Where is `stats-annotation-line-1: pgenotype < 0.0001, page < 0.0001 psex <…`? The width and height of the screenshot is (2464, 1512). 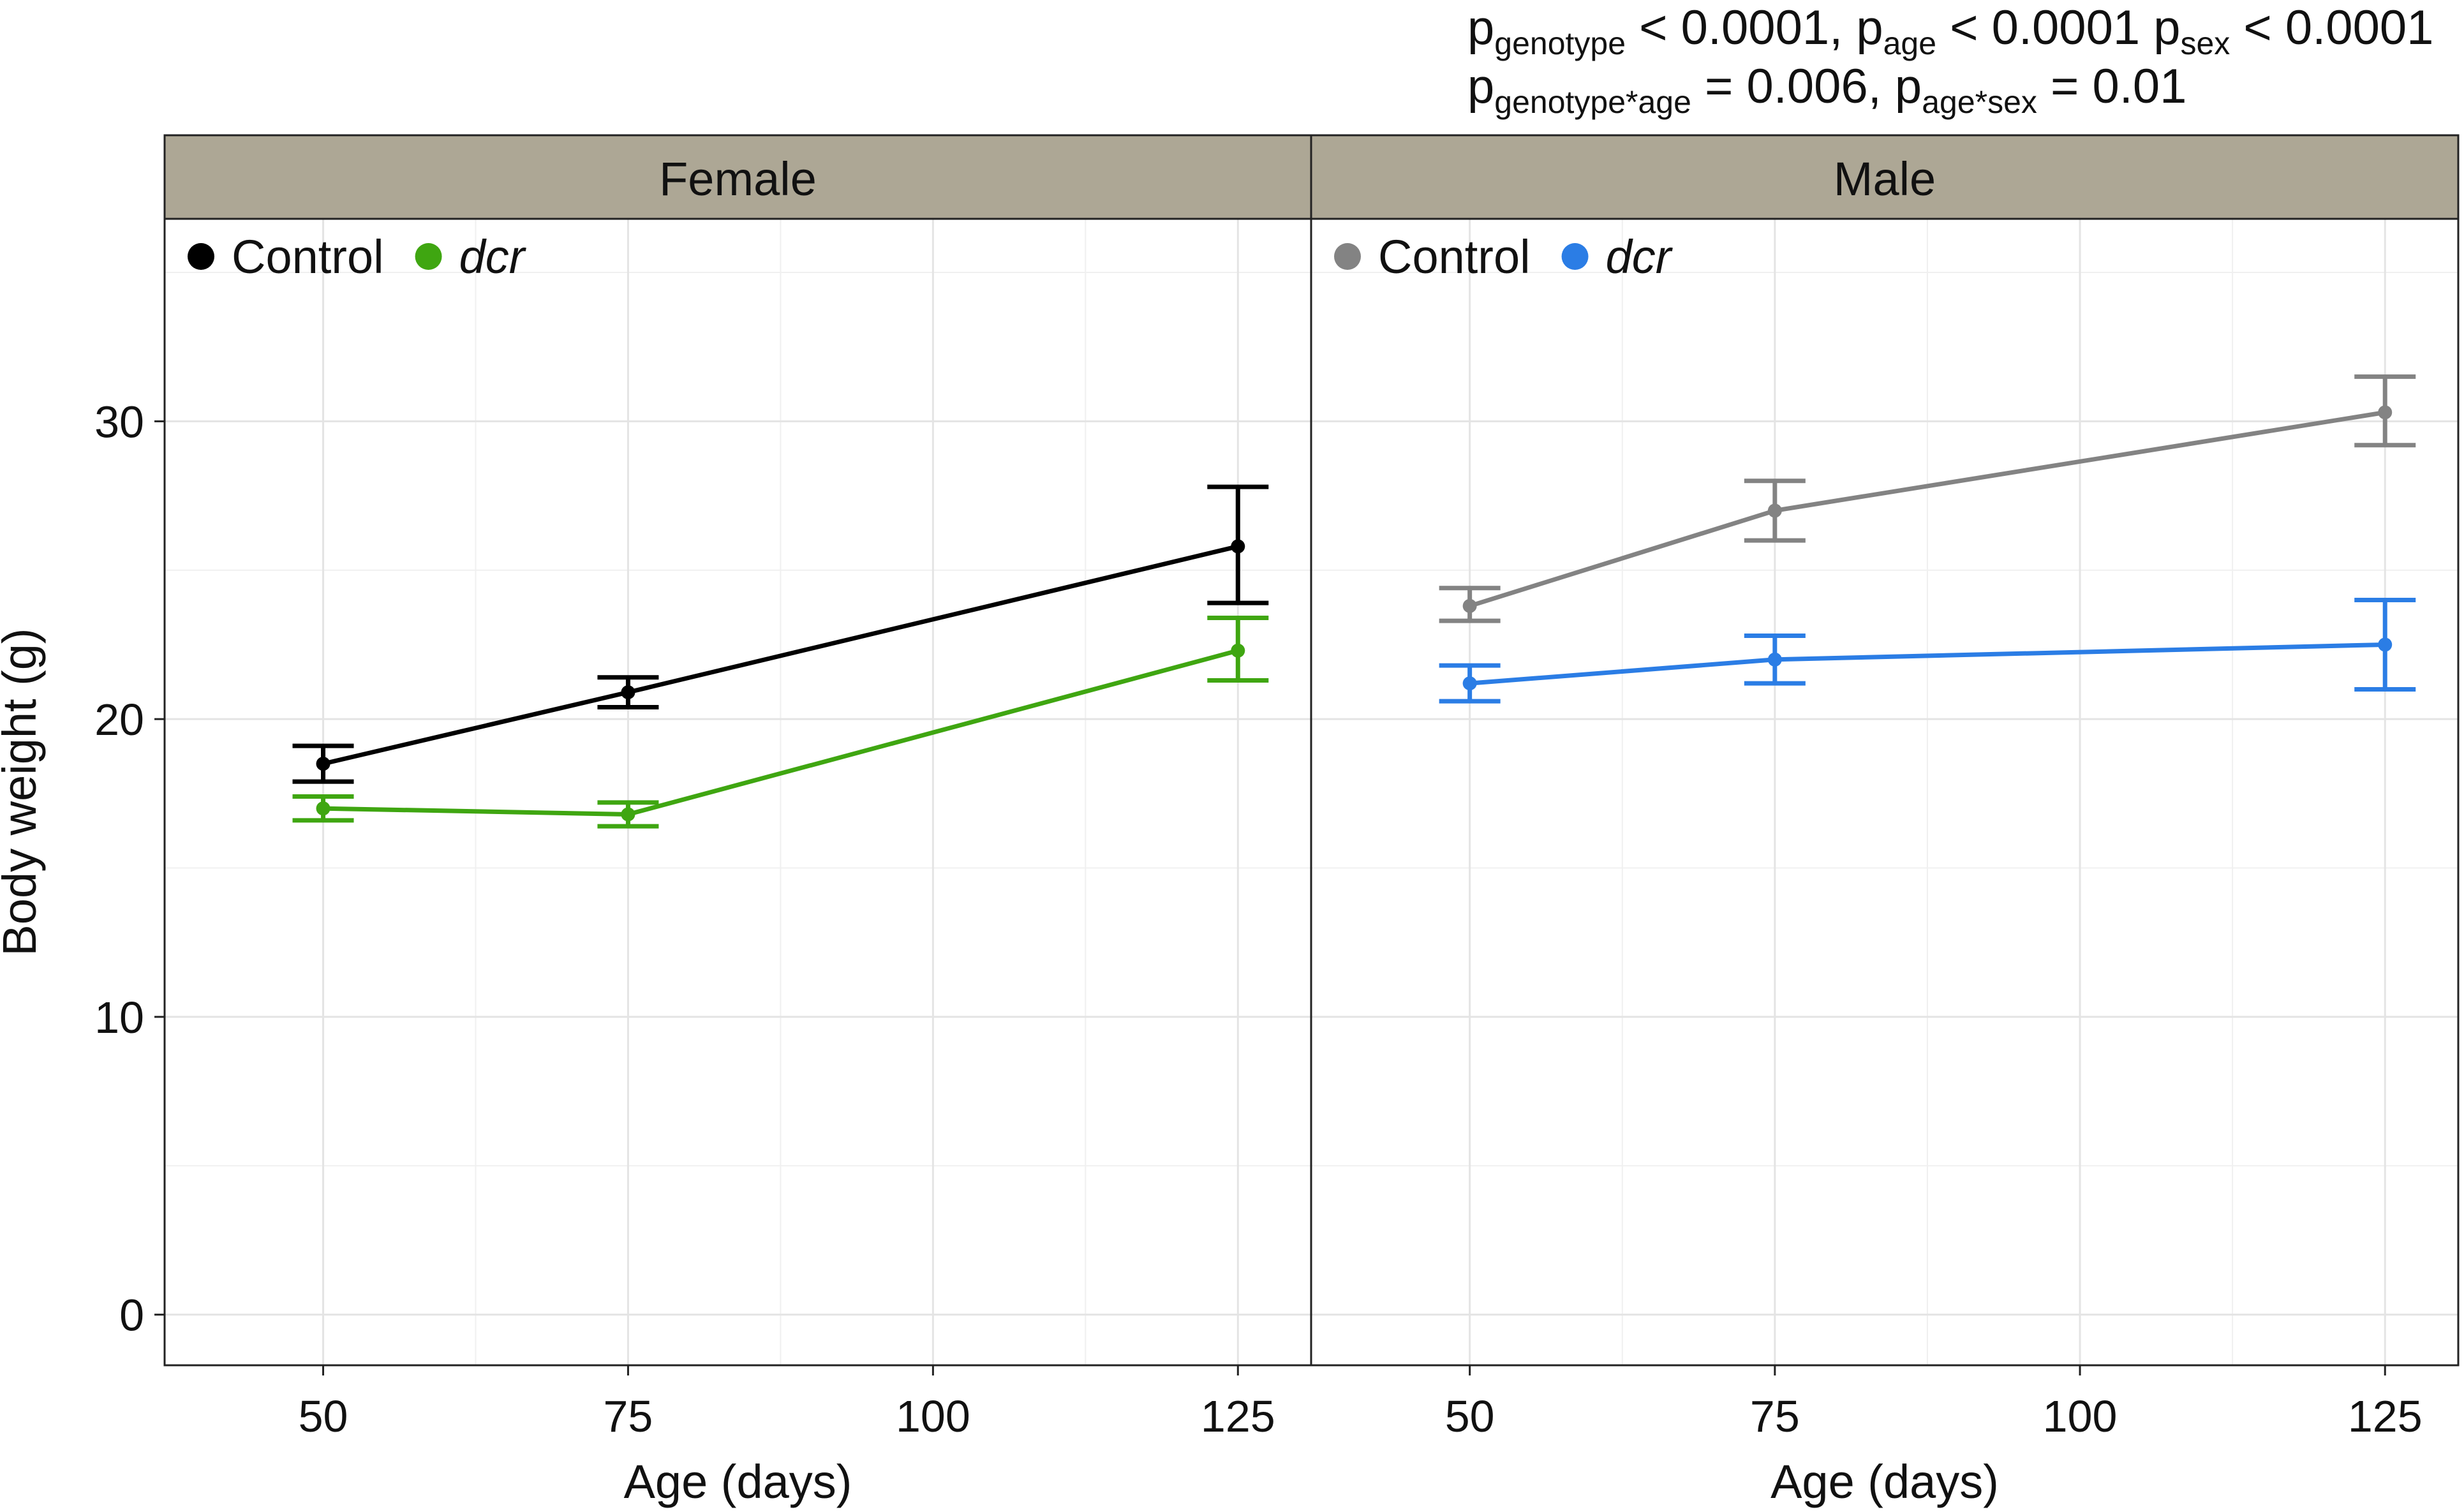 stats-annotation-line-1: pgenotype < 0.0001, page < 0.0001 psex <… is located at coordinates (1951, 31).